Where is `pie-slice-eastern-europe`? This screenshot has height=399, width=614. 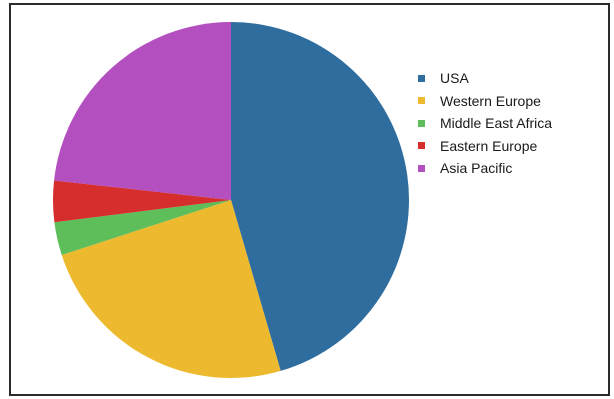
pie-slice-eastern-europe is located at coordinates (142, 201).